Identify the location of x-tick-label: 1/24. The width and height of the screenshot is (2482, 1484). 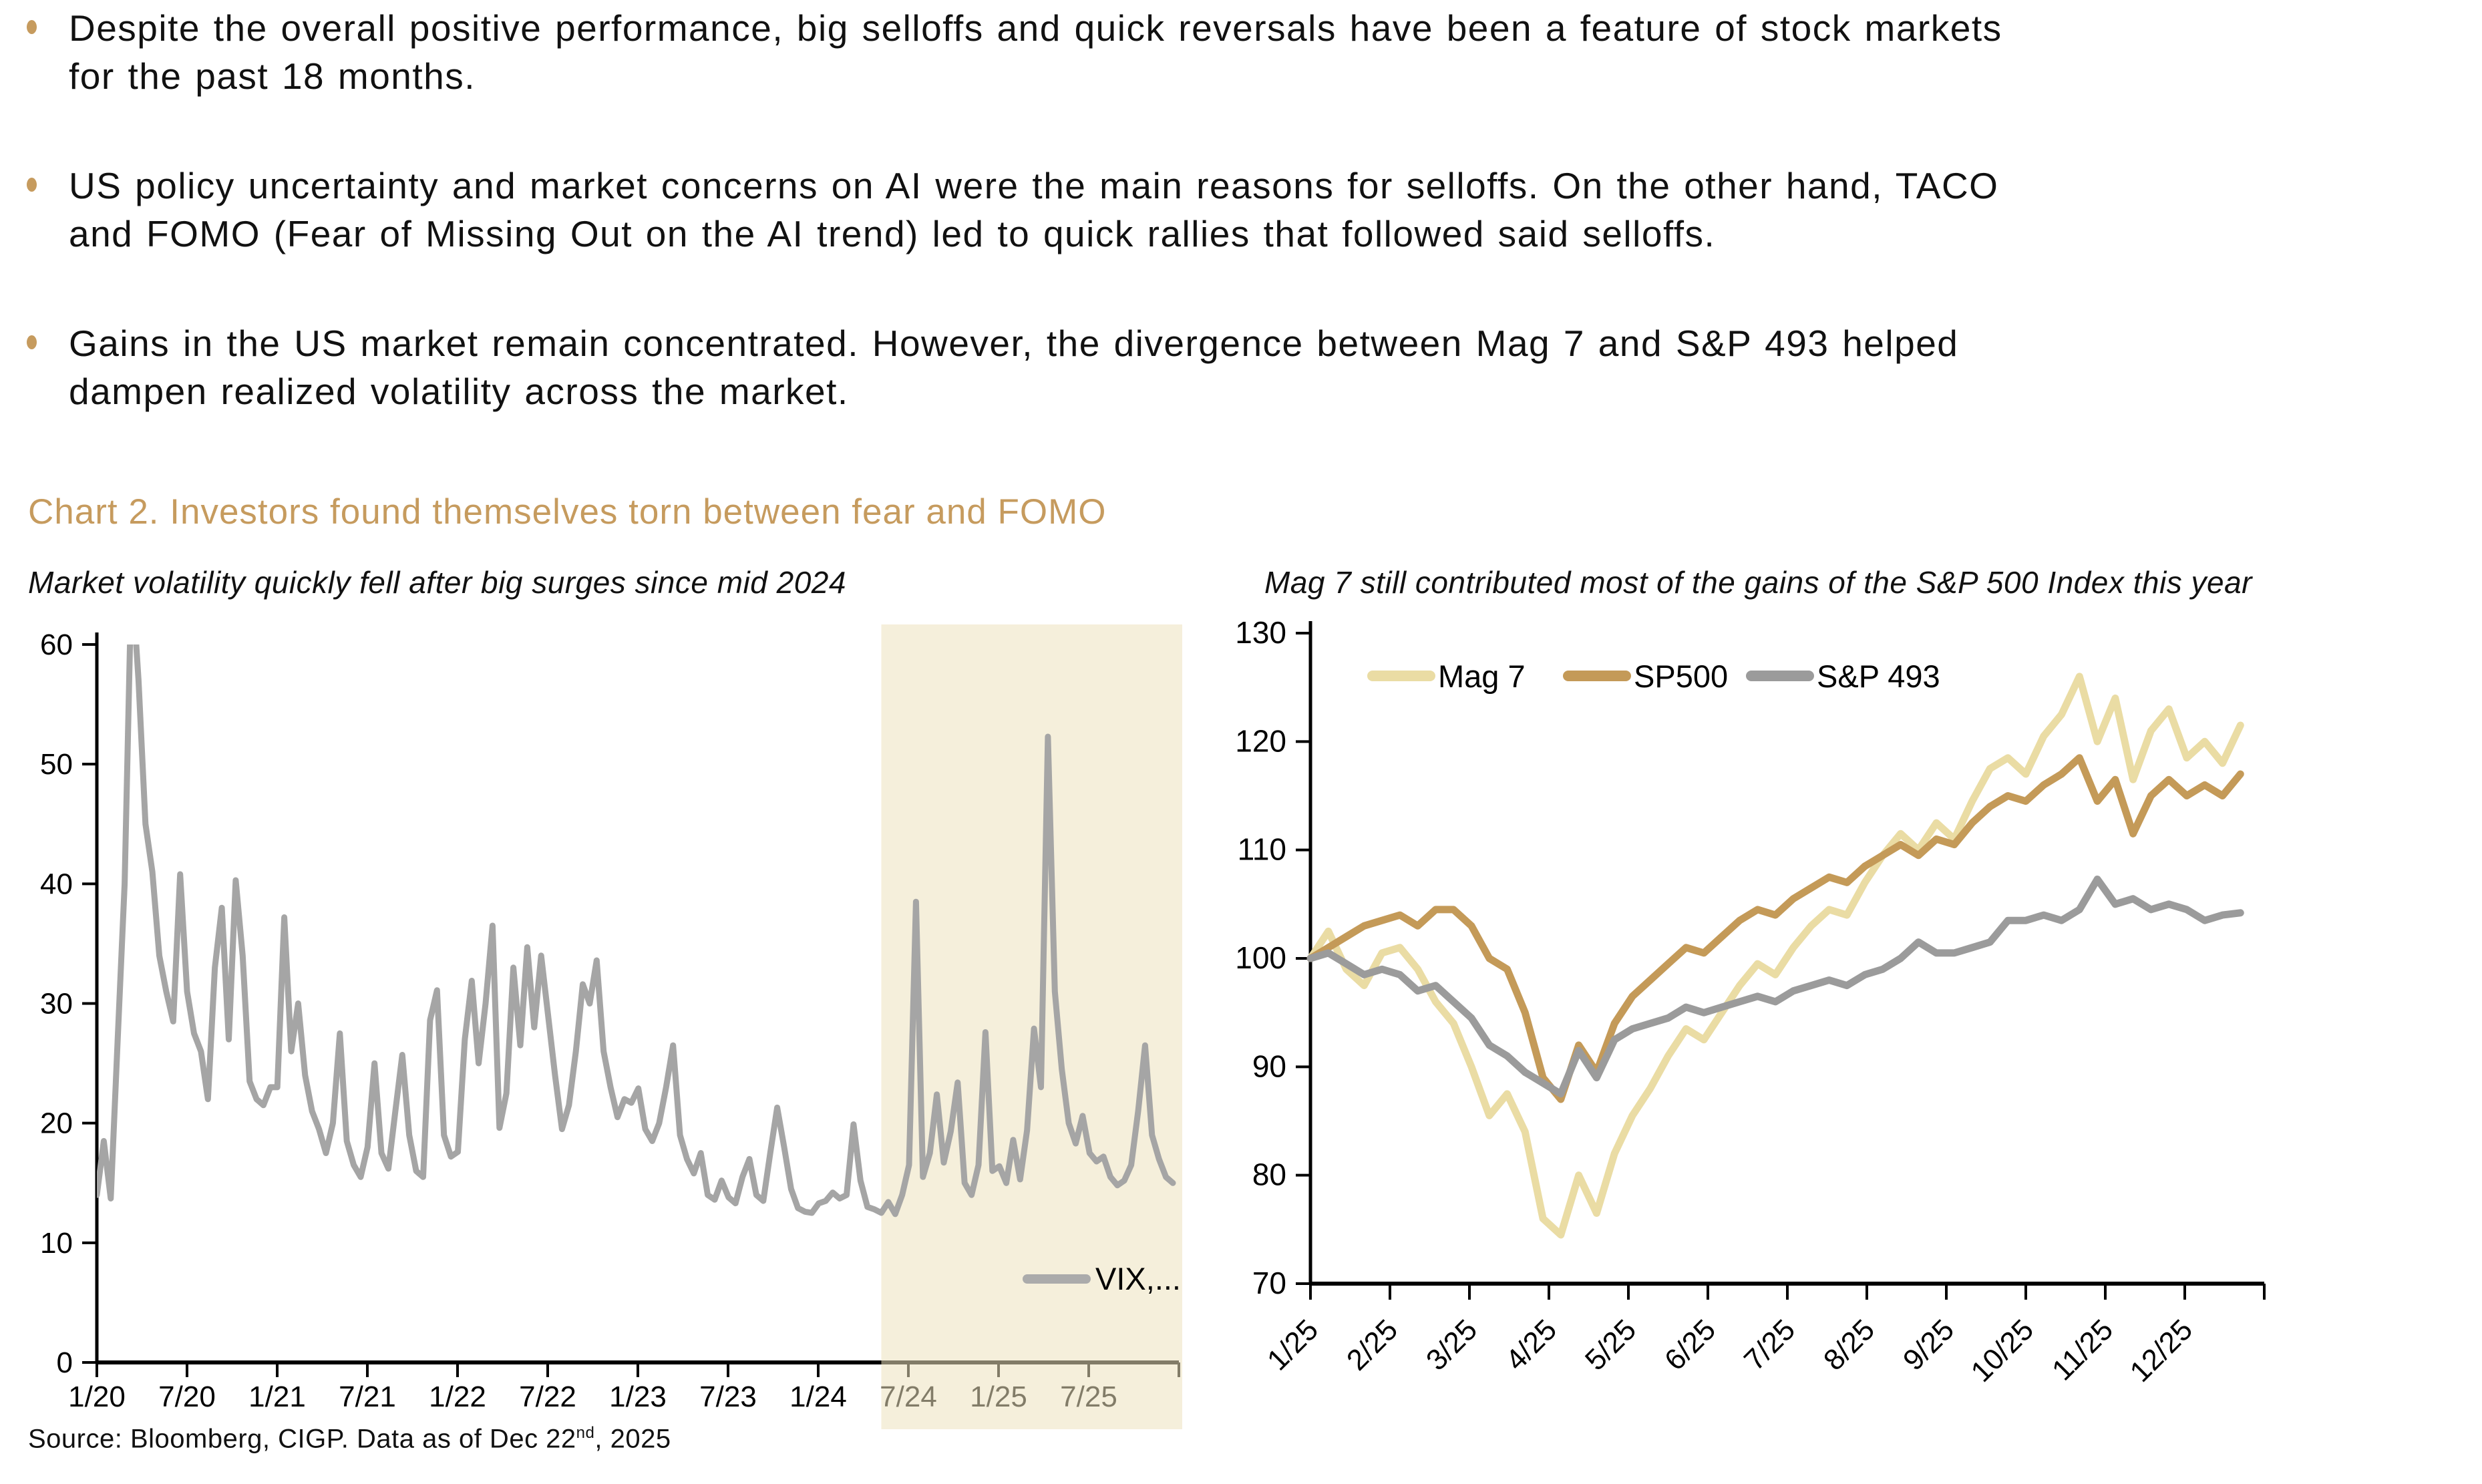
(818, 1396).